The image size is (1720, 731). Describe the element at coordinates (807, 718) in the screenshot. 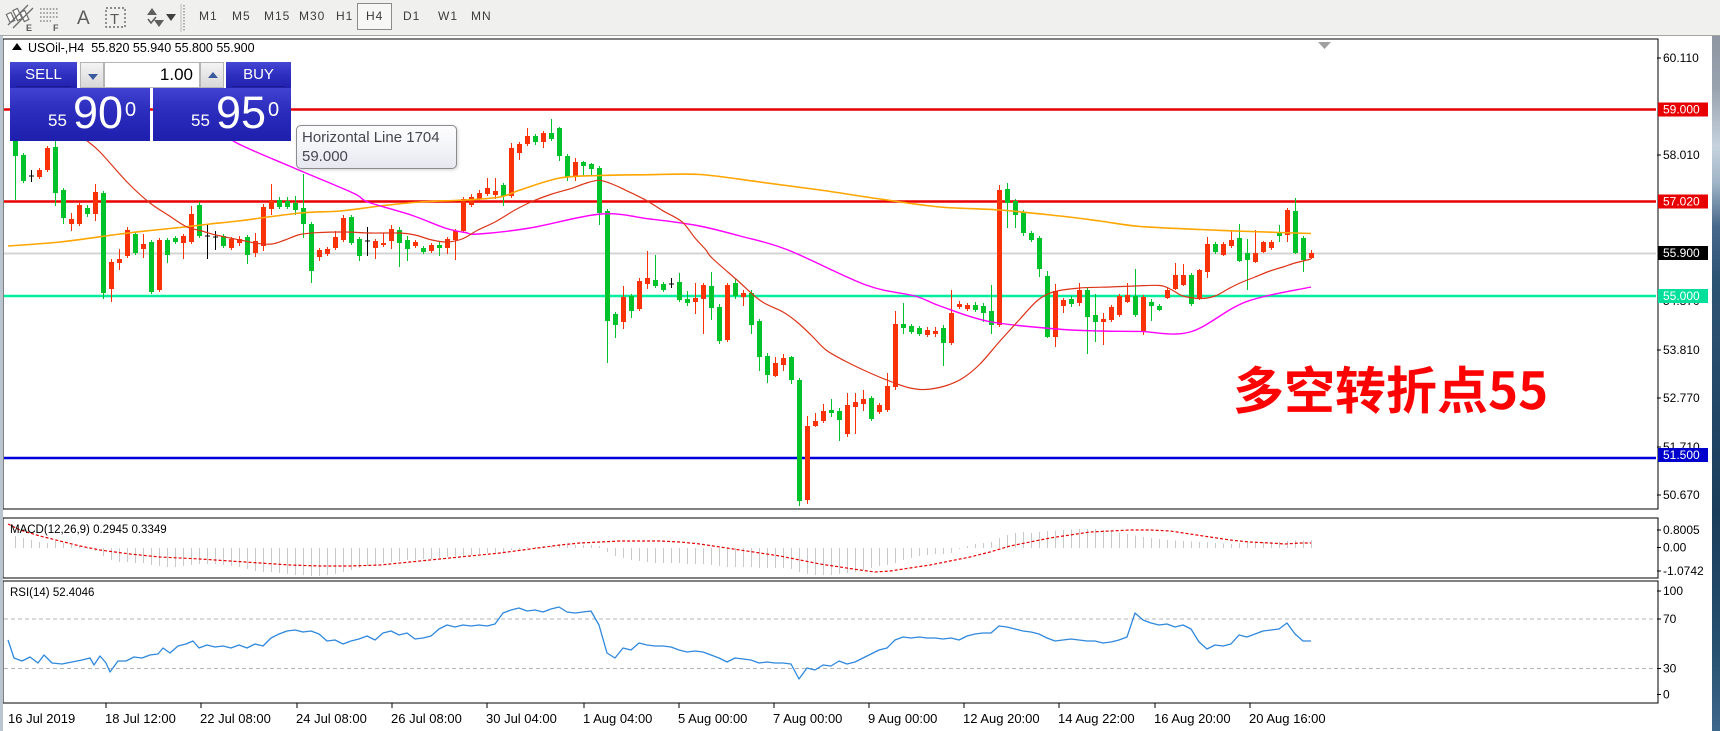

I see `svg-text: 7 Aug 00:00` at that location.